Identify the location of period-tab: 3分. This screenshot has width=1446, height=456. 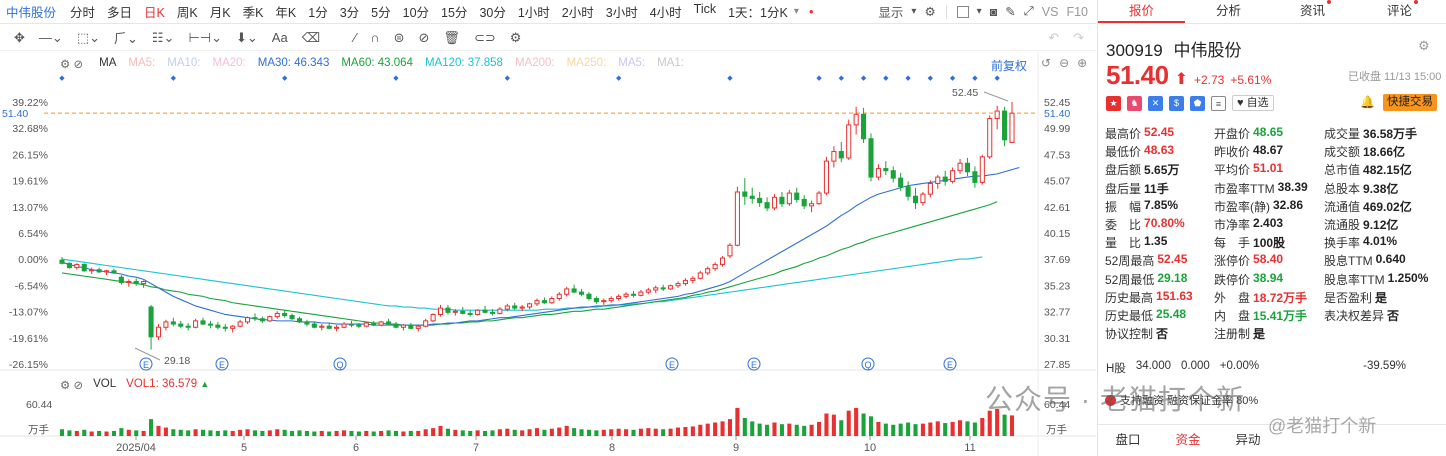
(349, 13).